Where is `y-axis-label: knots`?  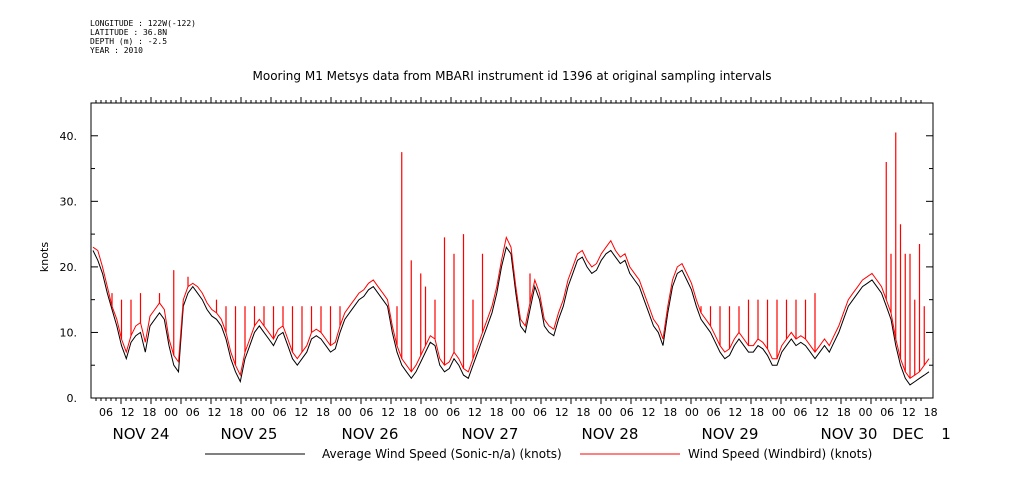 y-axis-label: knots is located at coordinates (44, 257).